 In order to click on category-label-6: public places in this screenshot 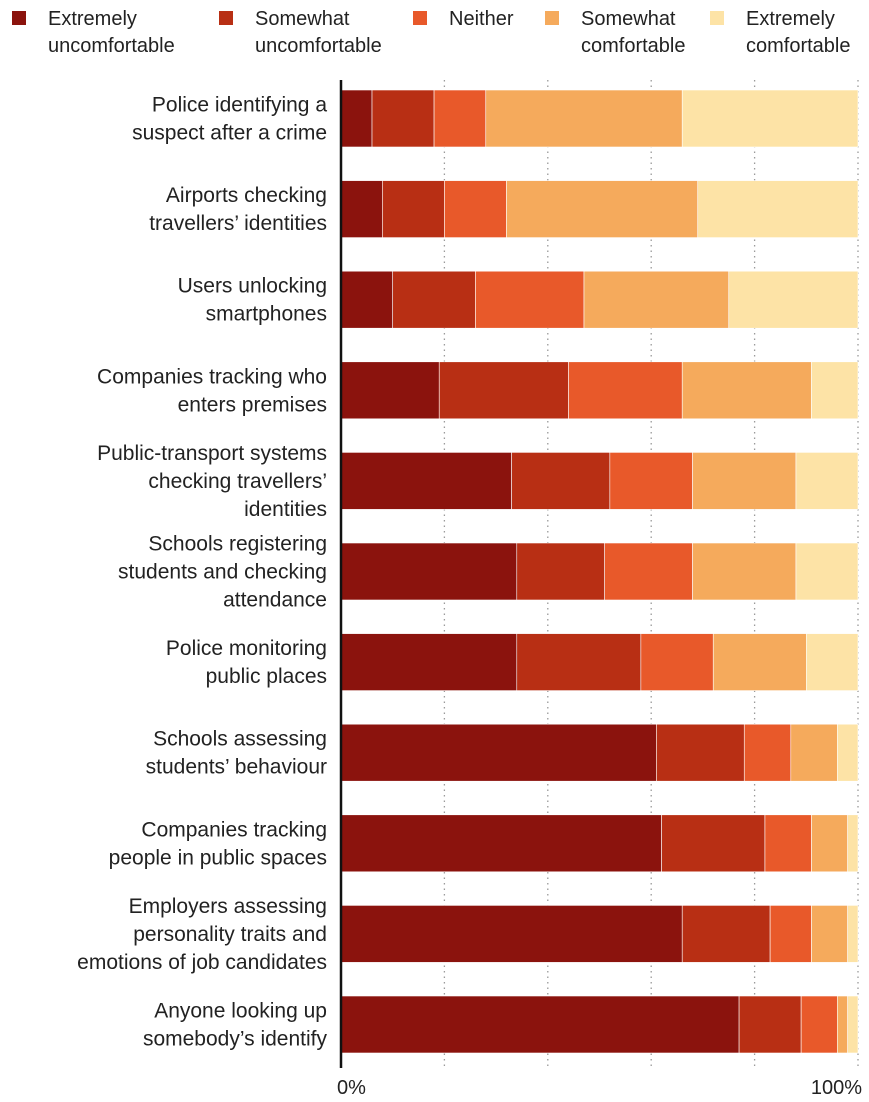, I will do `click(266, 676)`.